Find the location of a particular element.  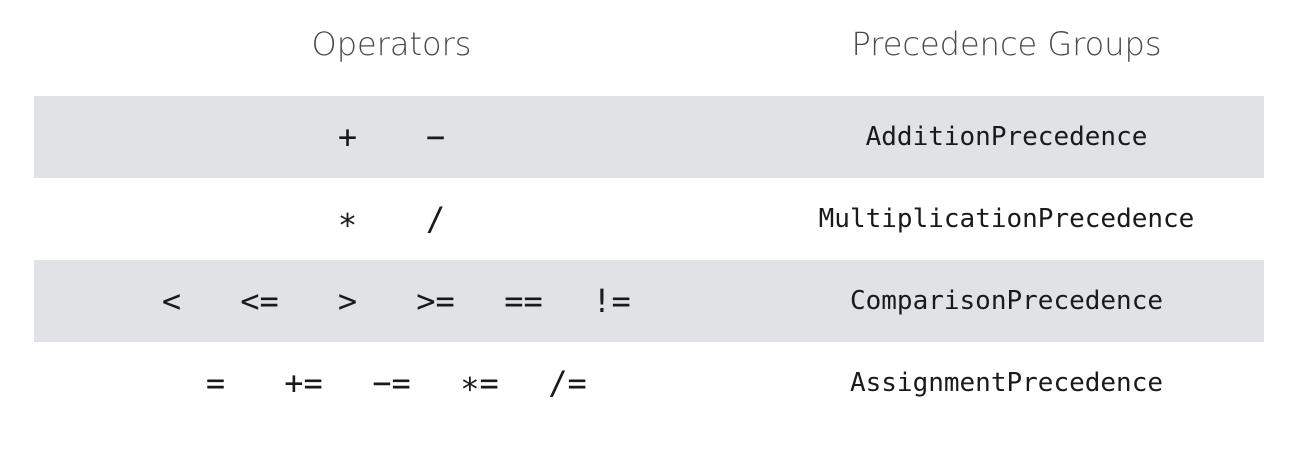

precedence-group-name: ComparisonPrecedence is located at coordinates (1006, 301).